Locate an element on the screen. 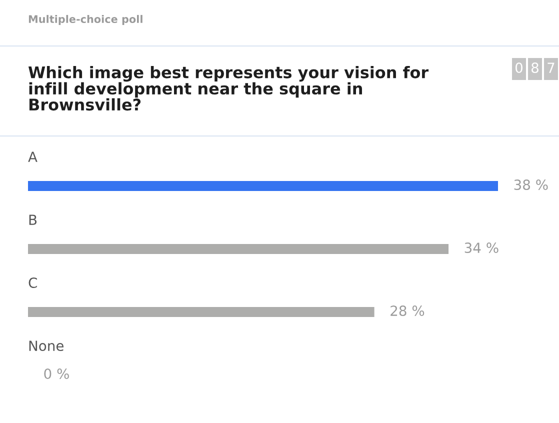 This screenshot has height=423, width=559. y-tick-label: A is located at coordinates (33, 157).